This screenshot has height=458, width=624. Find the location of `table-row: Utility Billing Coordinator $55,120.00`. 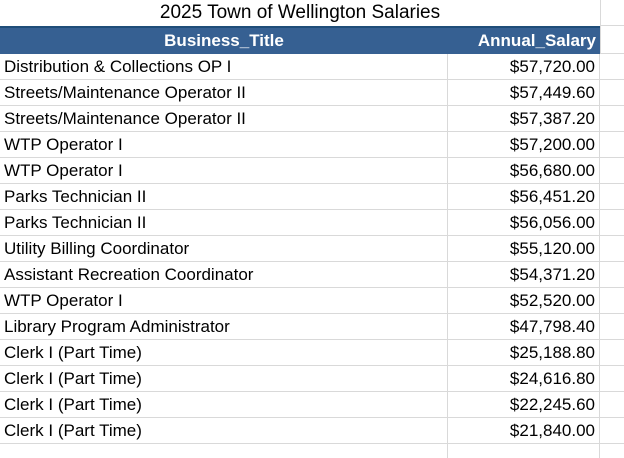

table-row: Utility Billing Coordinator $55,120.00 is located at coordinates (312, 249).